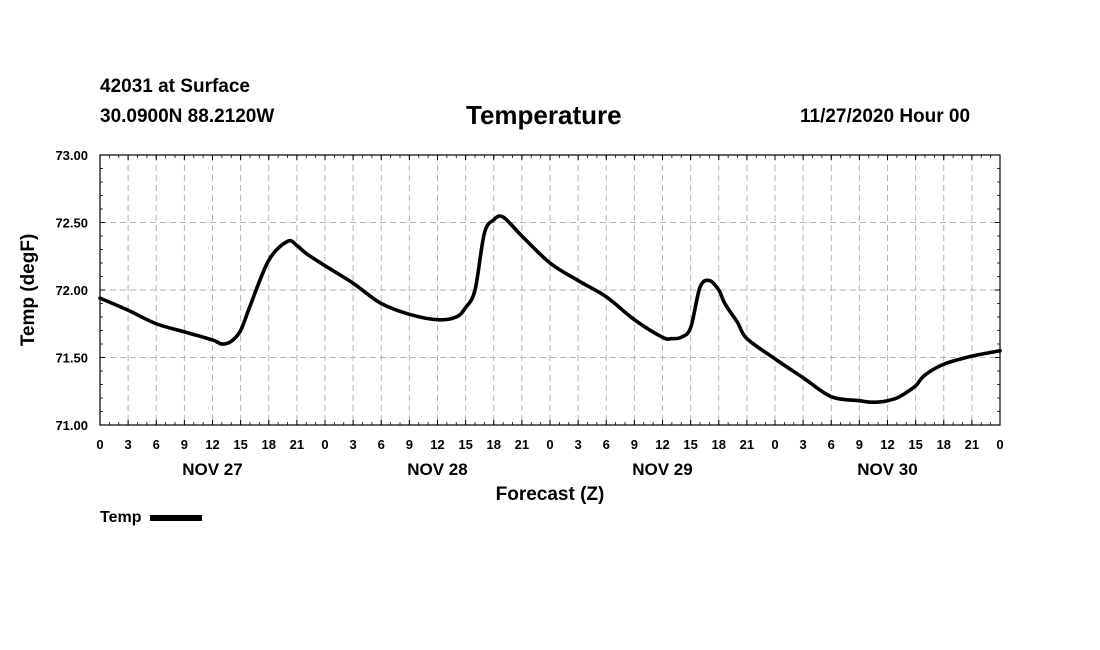  I want to click on day-label: NOV 29, so click(662, 469).